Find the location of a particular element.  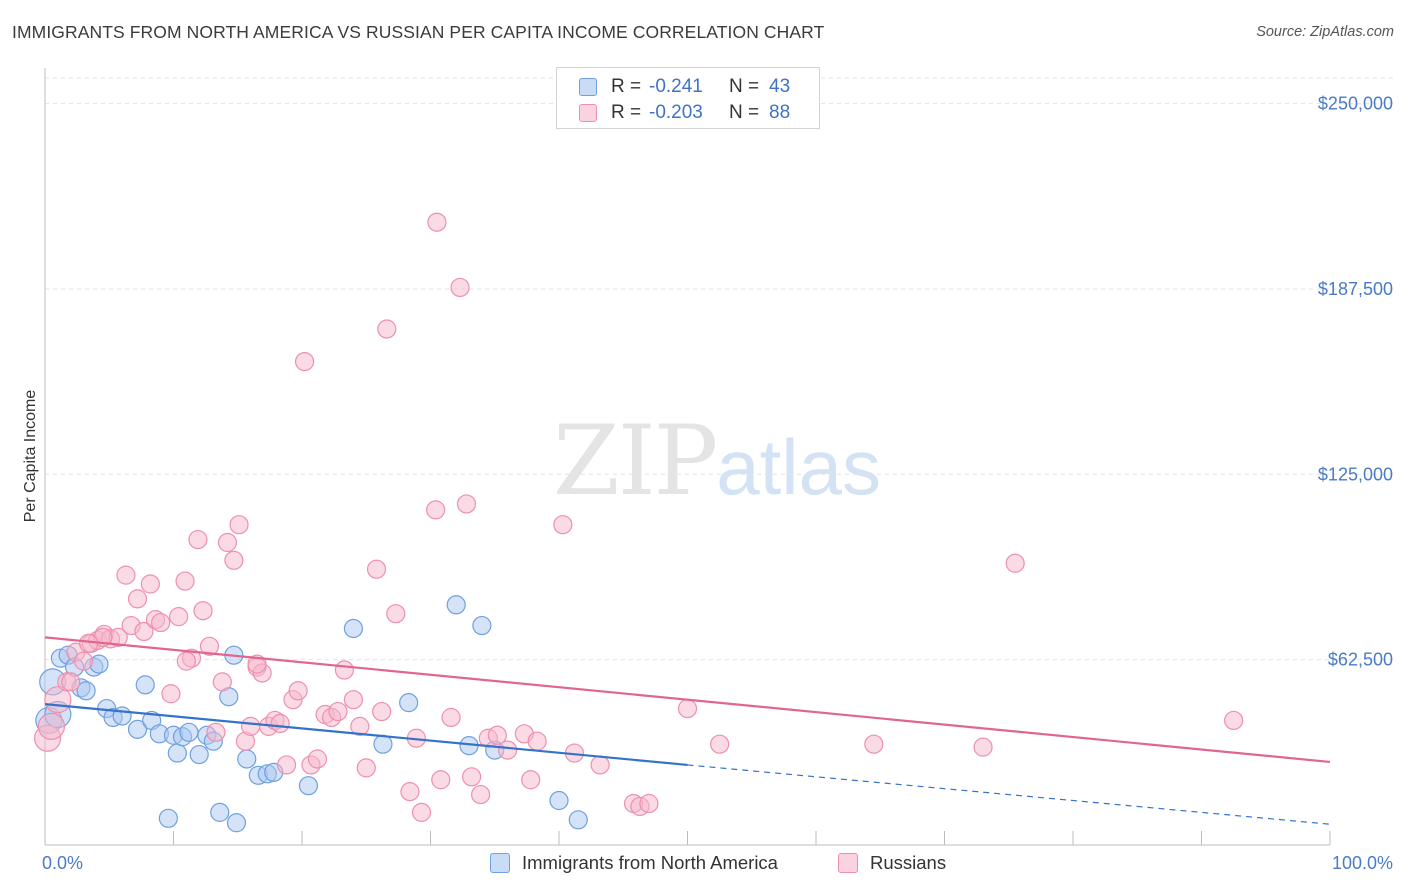

trend-line-north-america-extension is located at coordinates (1009, 794).